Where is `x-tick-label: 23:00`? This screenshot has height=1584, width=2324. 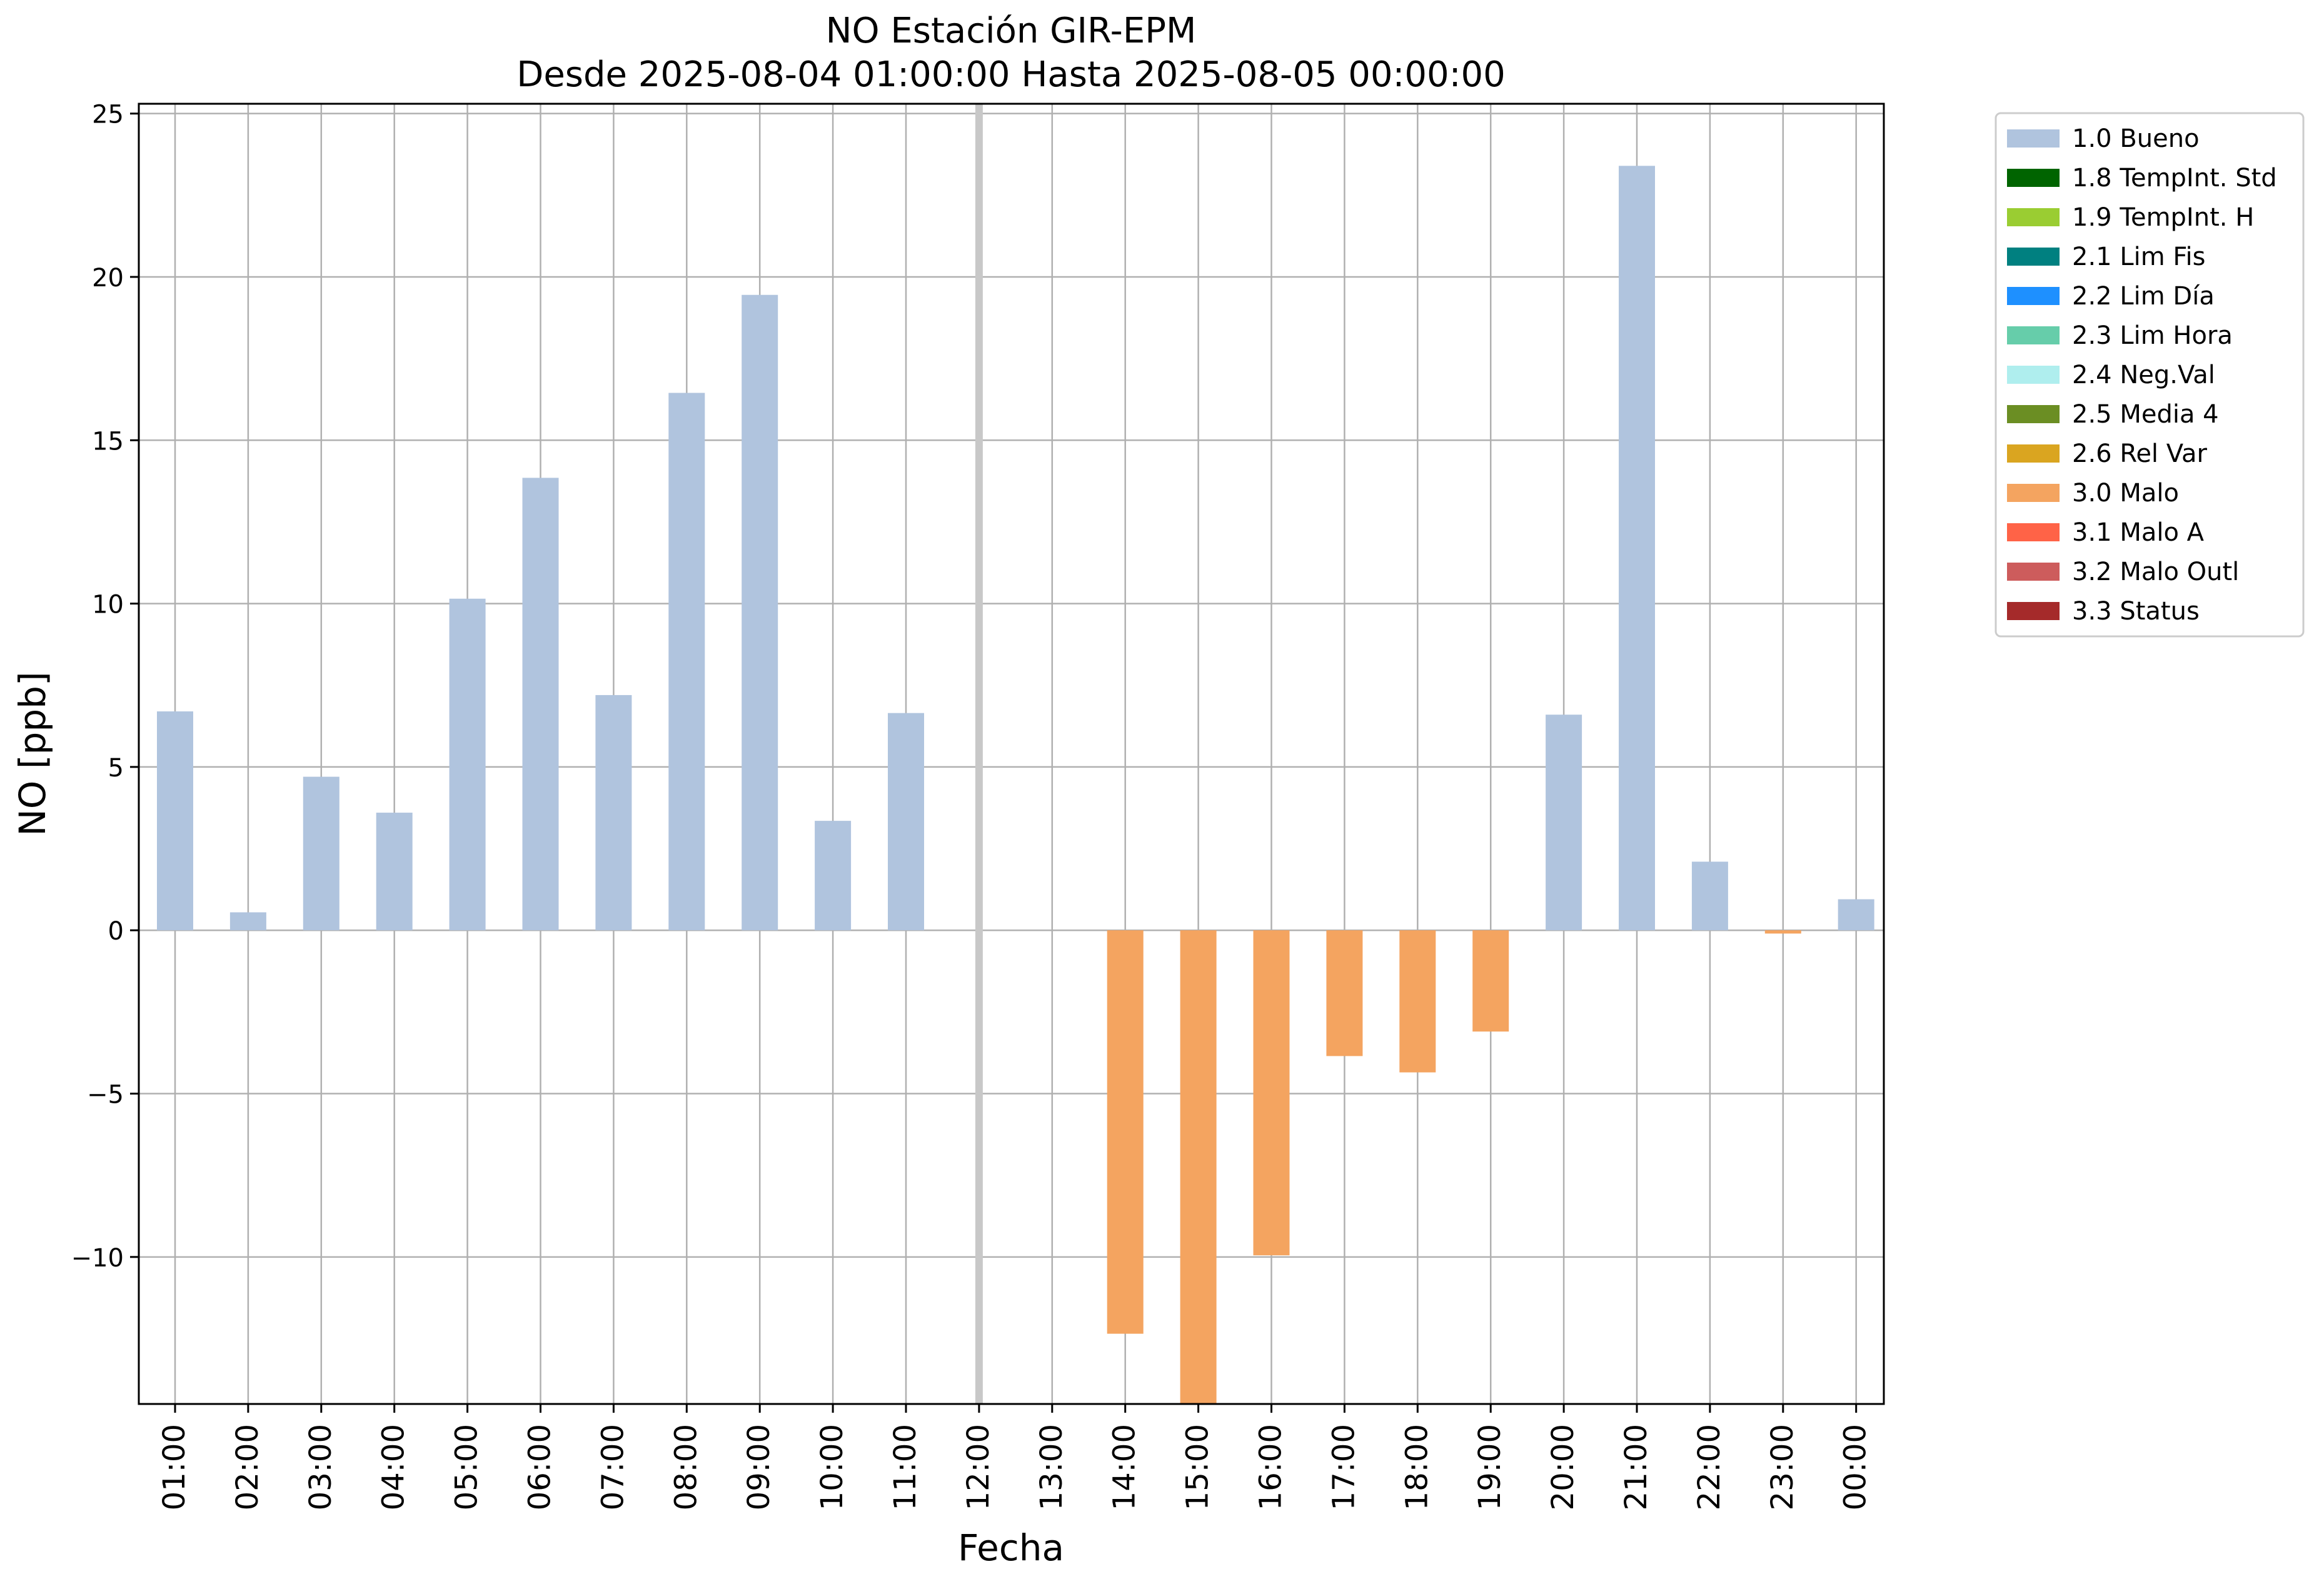
x-tick-label: 23:00 is located at coordinates (1782, 1467).